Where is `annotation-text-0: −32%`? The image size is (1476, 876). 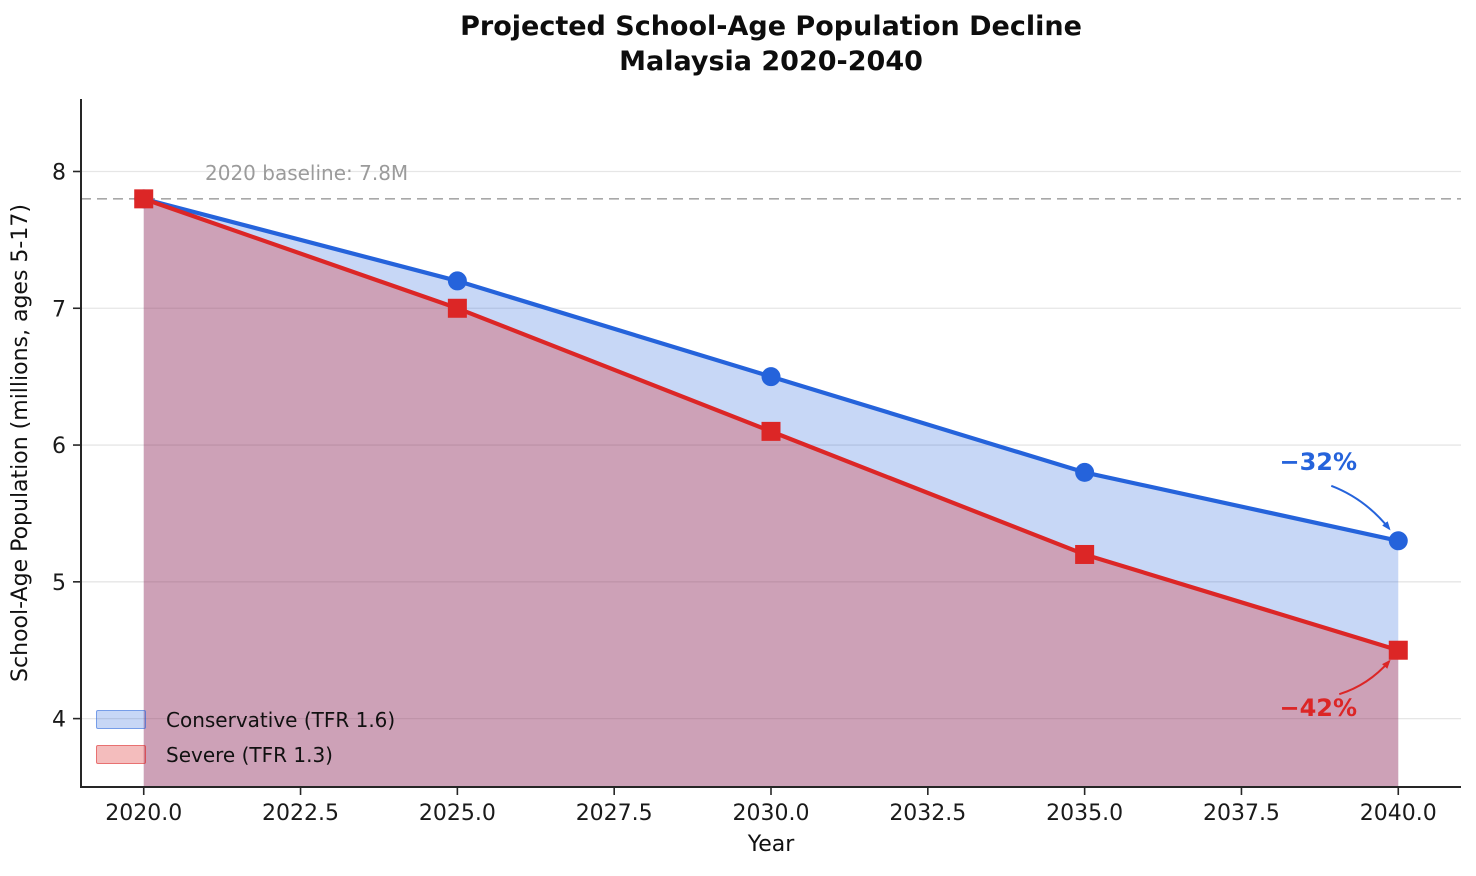 annotation-text-0: −32% is located at coordinates (1318, 462).